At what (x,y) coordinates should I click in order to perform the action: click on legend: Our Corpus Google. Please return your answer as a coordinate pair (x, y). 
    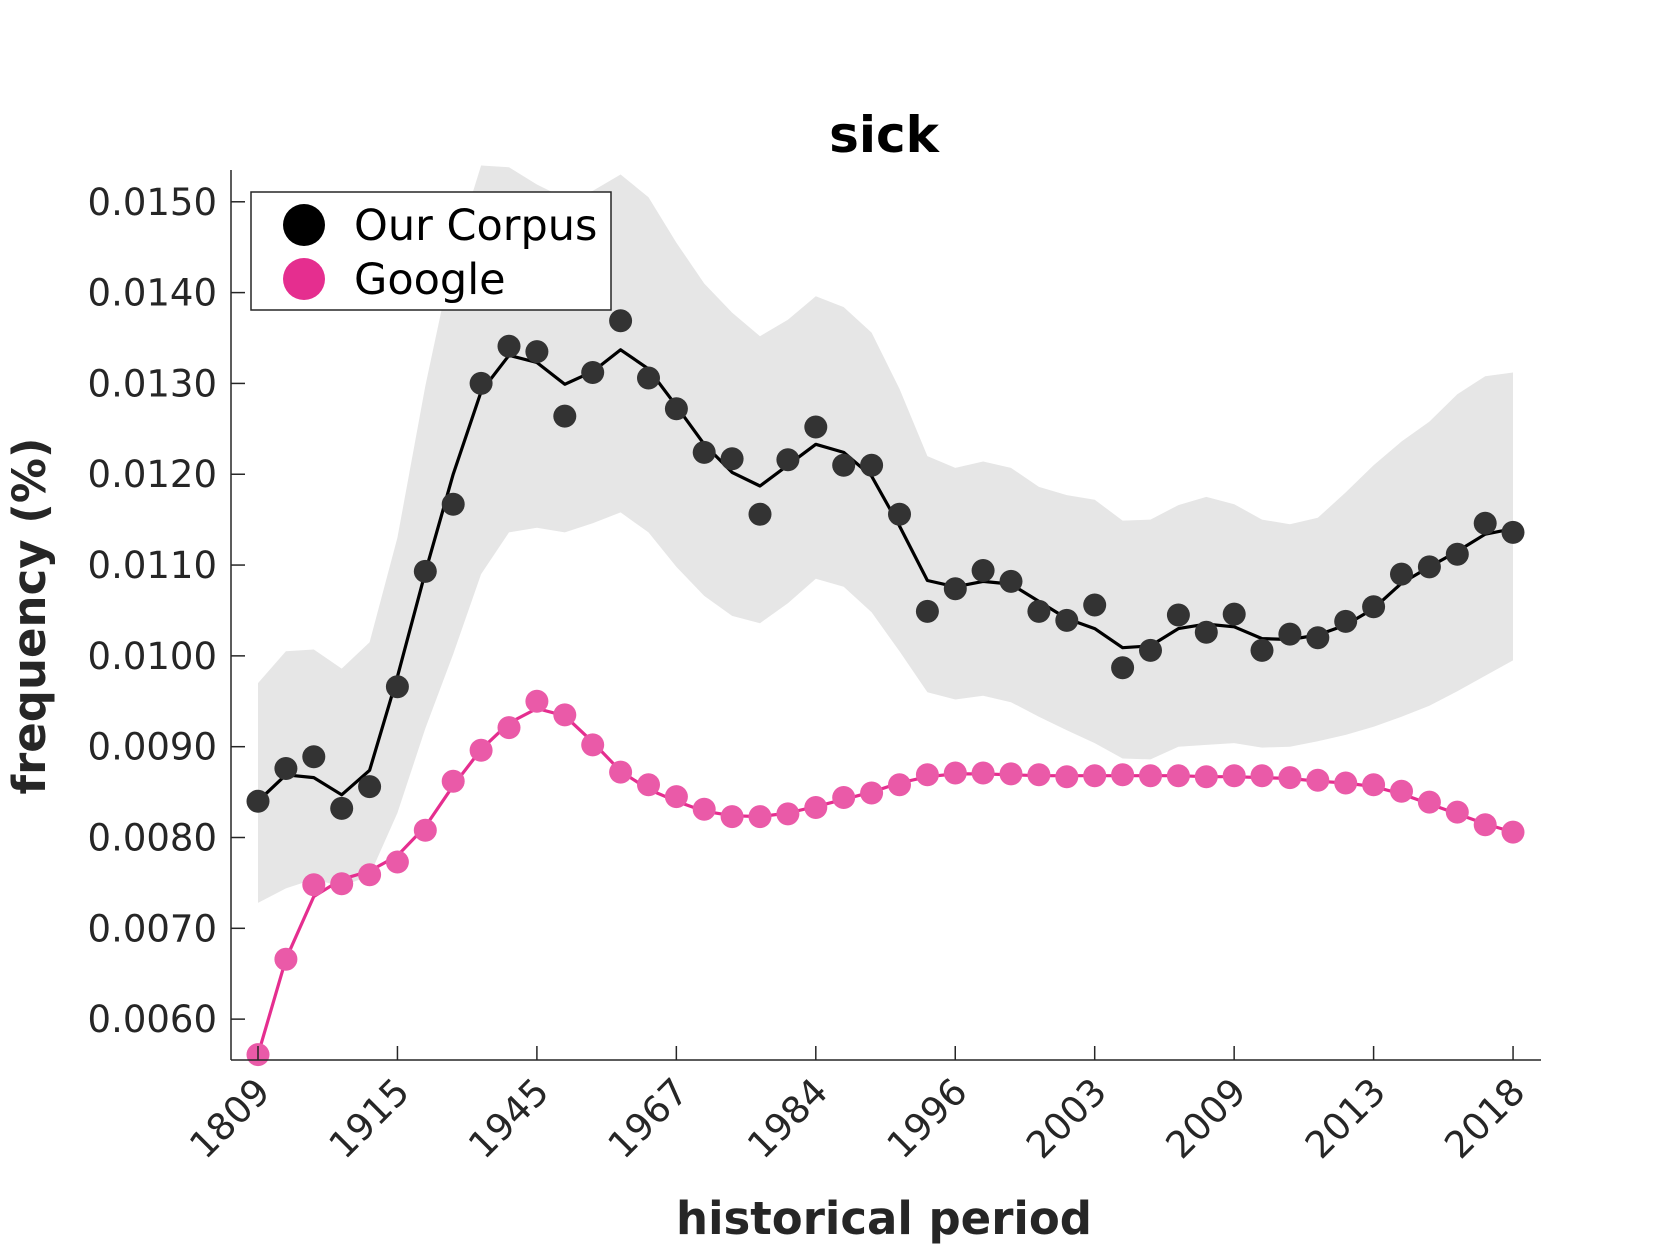
    Looking at the image, I should click on (431, 251).